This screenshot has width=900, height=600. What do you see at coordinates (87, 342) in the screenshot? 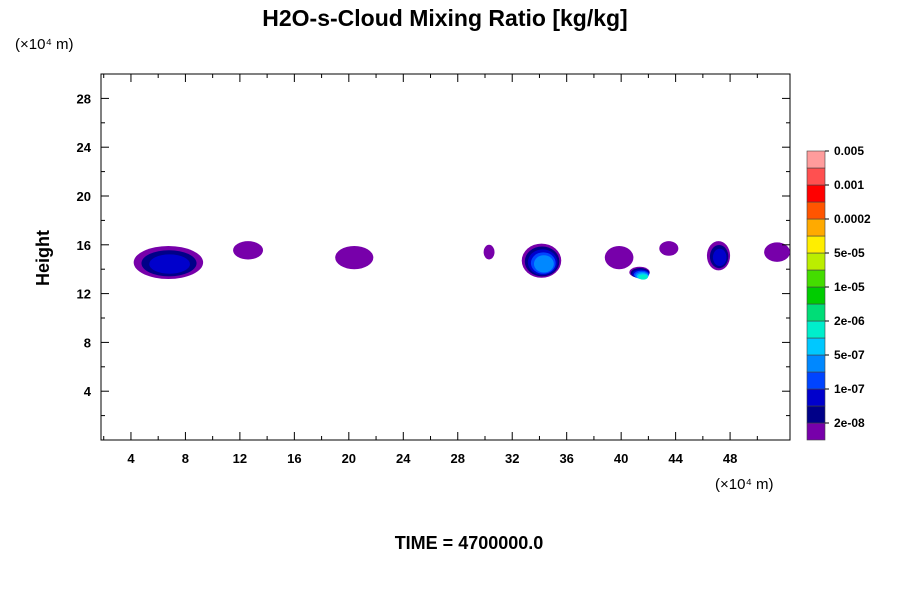
I see `y-tick-label: 8` at bounding box center [87, 342].